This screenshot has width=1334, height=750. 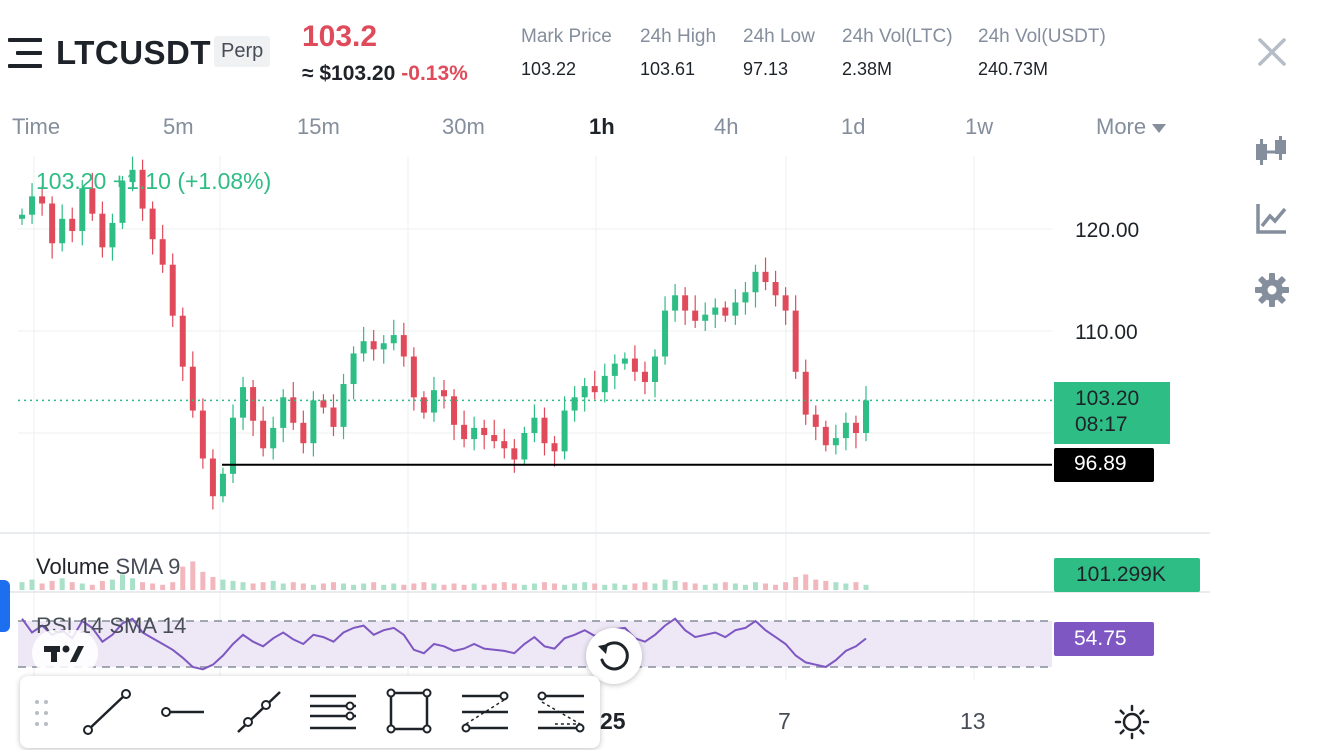 What do you see at coordinates (678, 53) in the screenshot?
I see `stat-24h-high: 24h High 103.61` at bounding box center [678, 53].